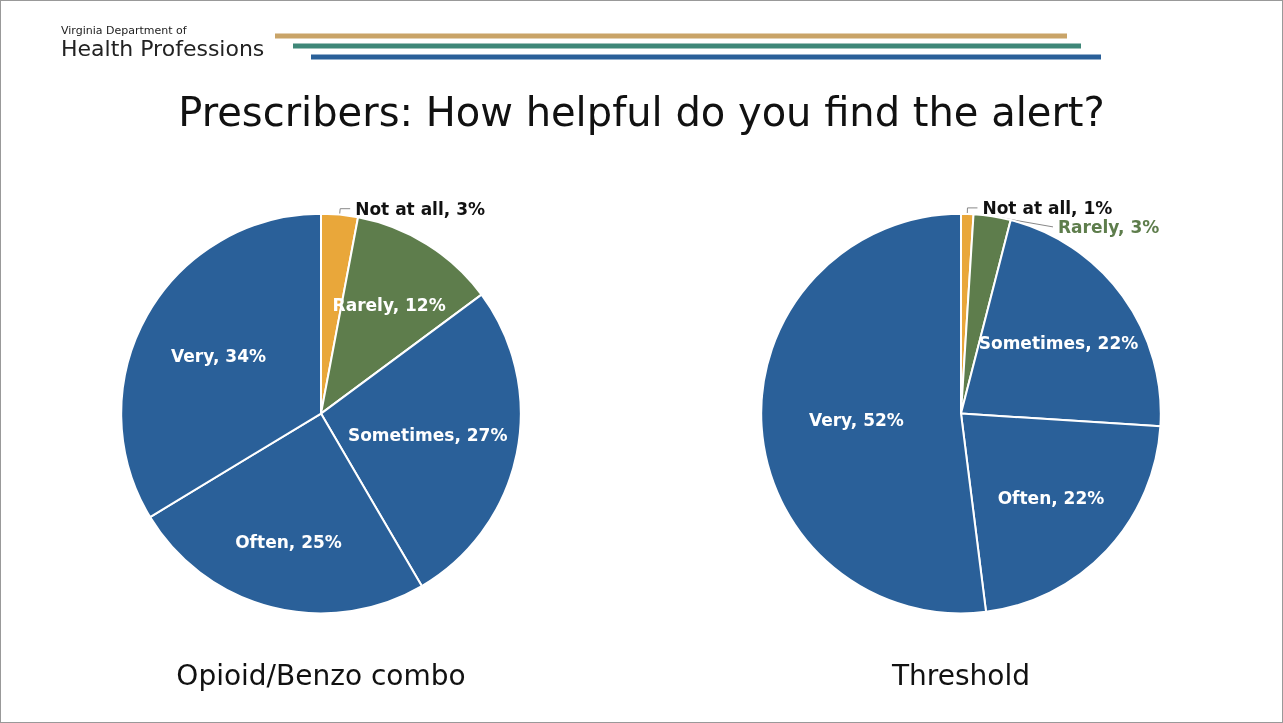 The image size is (1283, 723). Describe the element at coordinates (288, 541) in the screenshot. I see `slice-label: Often, 25%` at that location.